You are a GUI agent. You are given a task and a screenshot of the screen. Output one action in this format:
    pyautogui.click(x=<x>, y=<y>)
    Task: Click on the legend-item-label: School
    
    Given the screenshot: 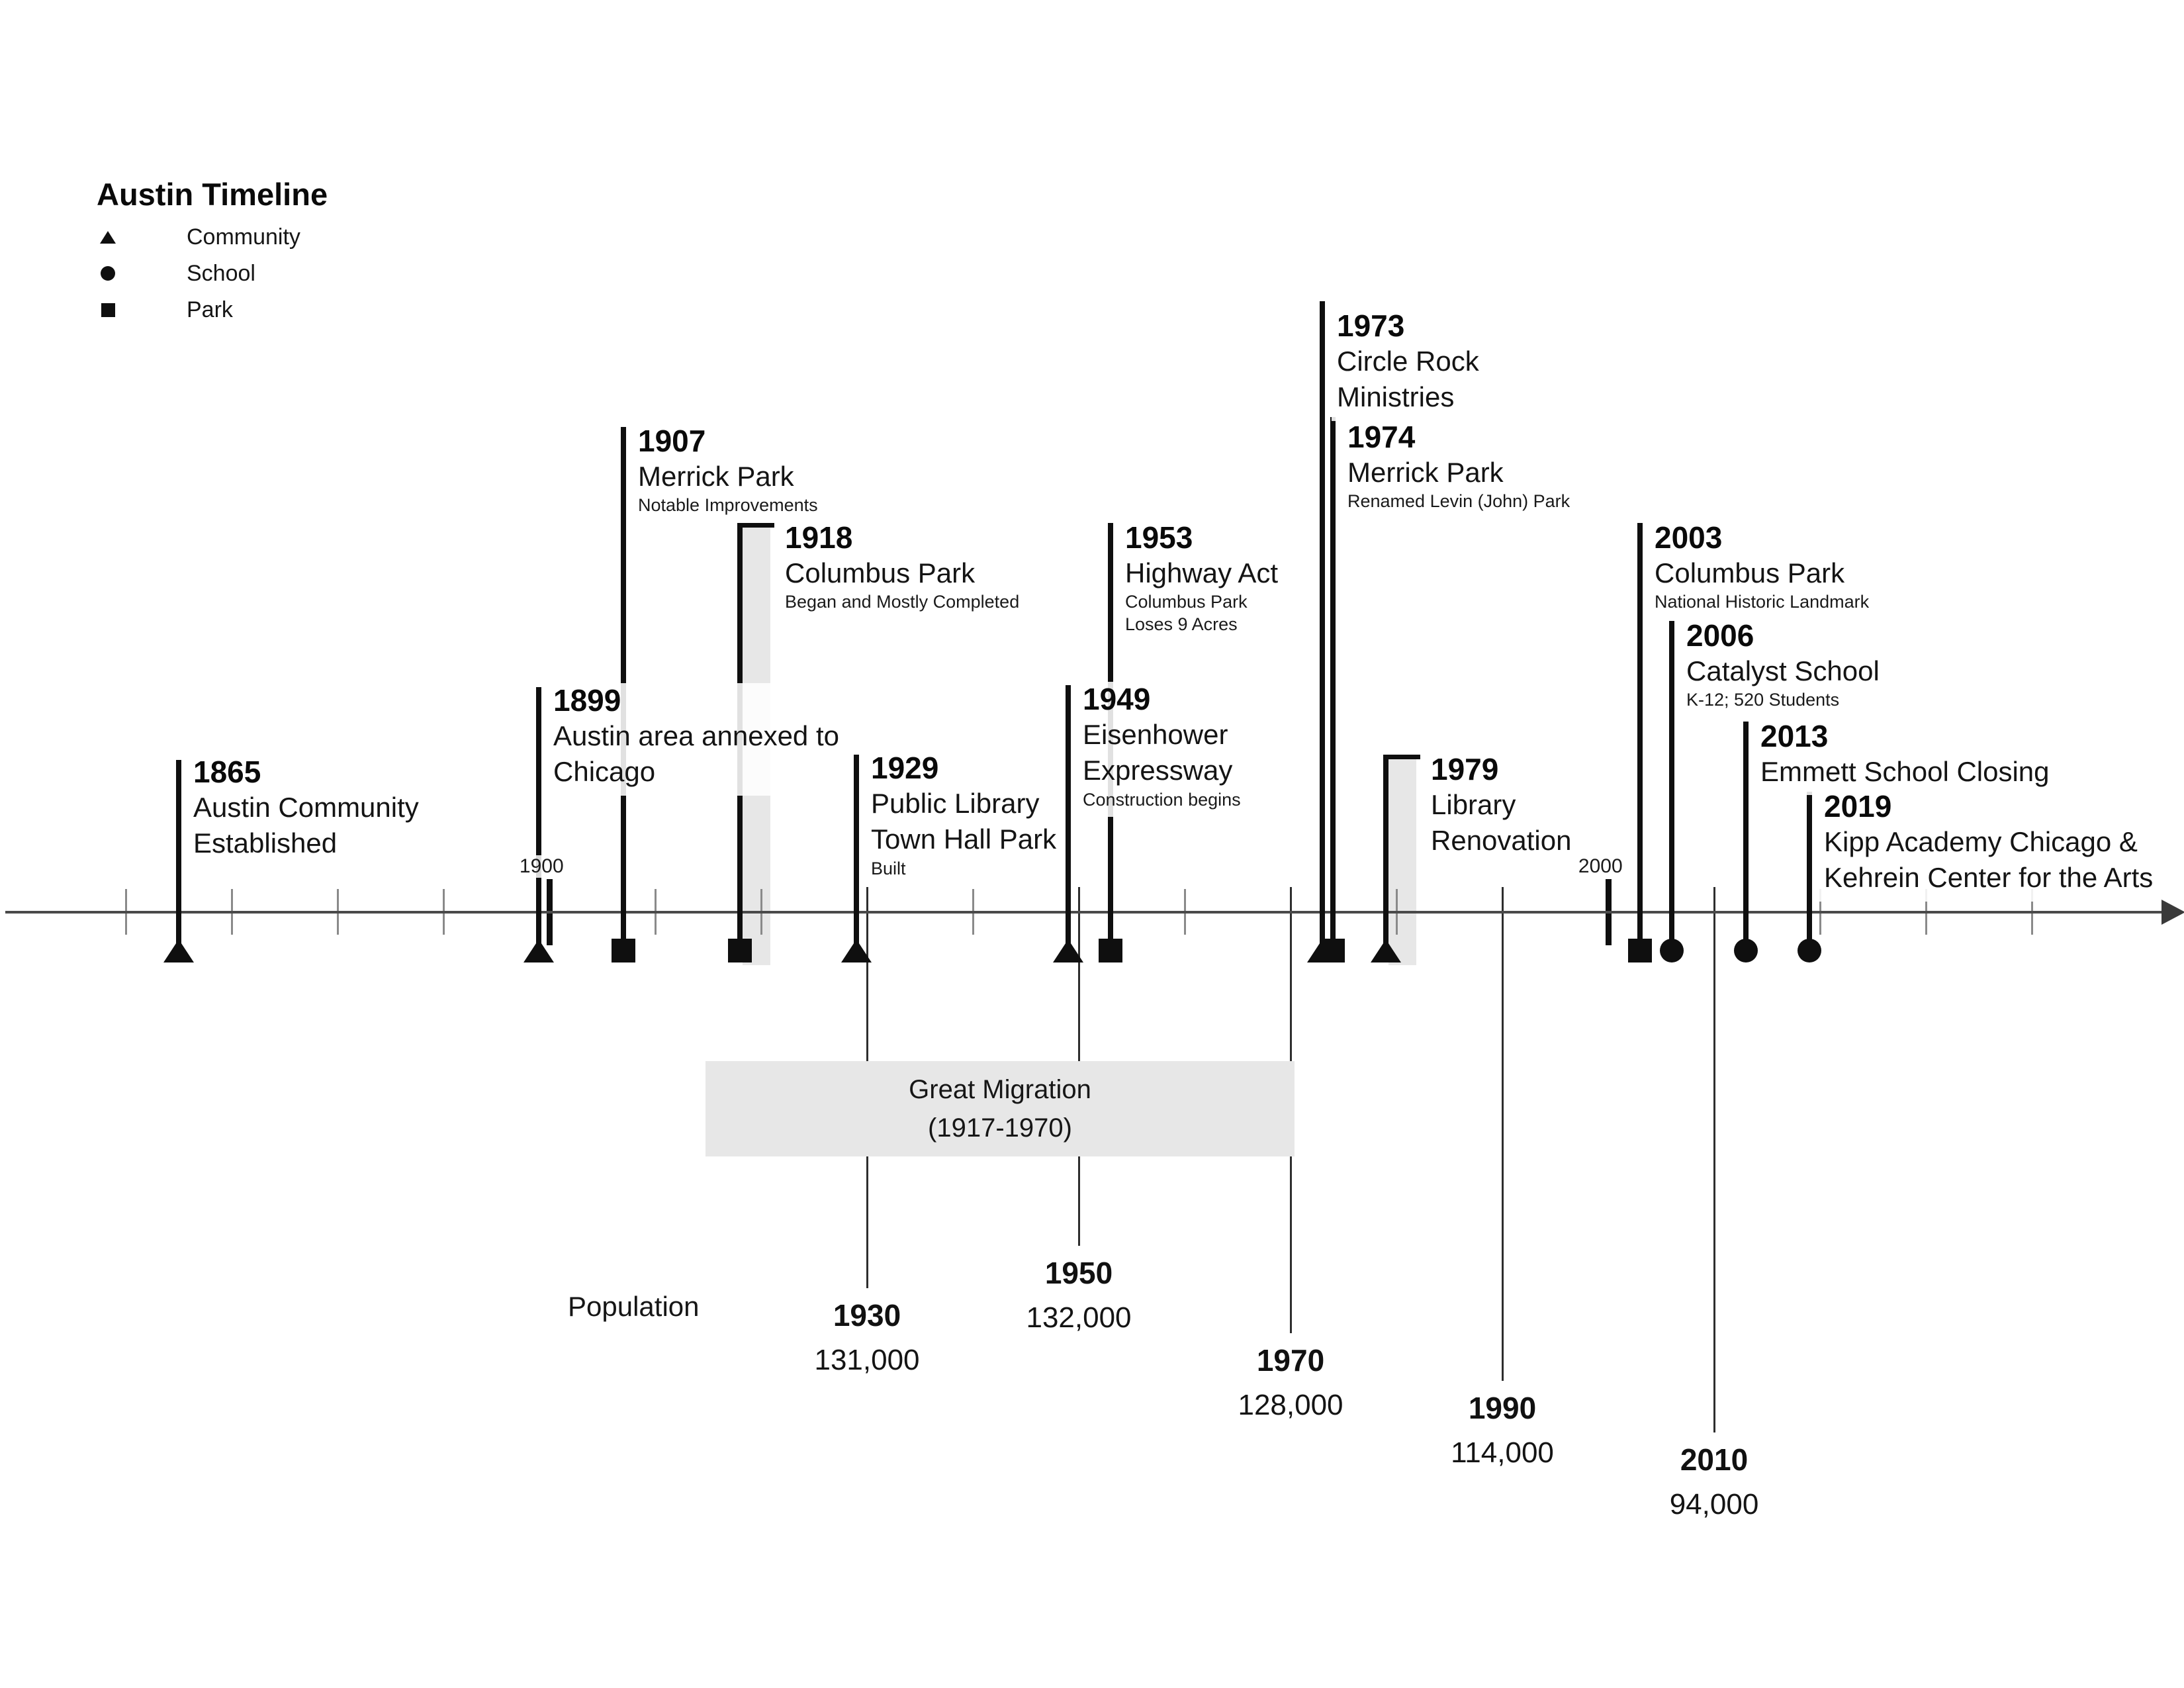 What is the action you would take?
    pyautogui.click(x=221, y=273)
    